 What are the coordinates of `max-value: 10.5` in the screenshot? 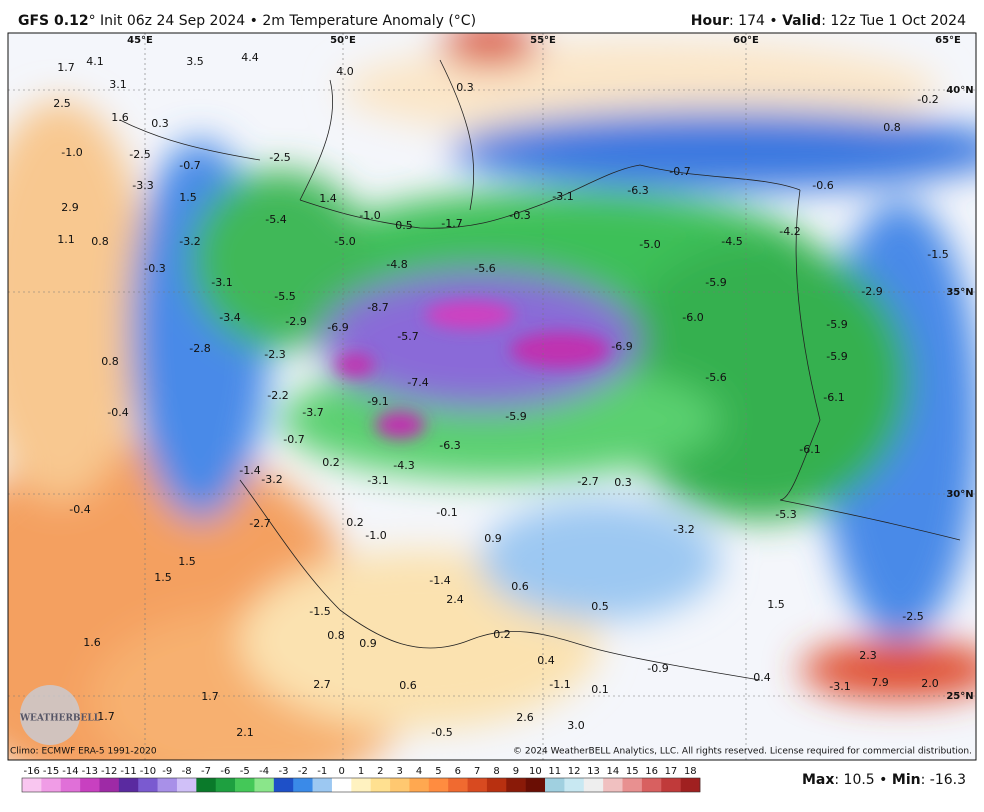 It's located at (859, 780).